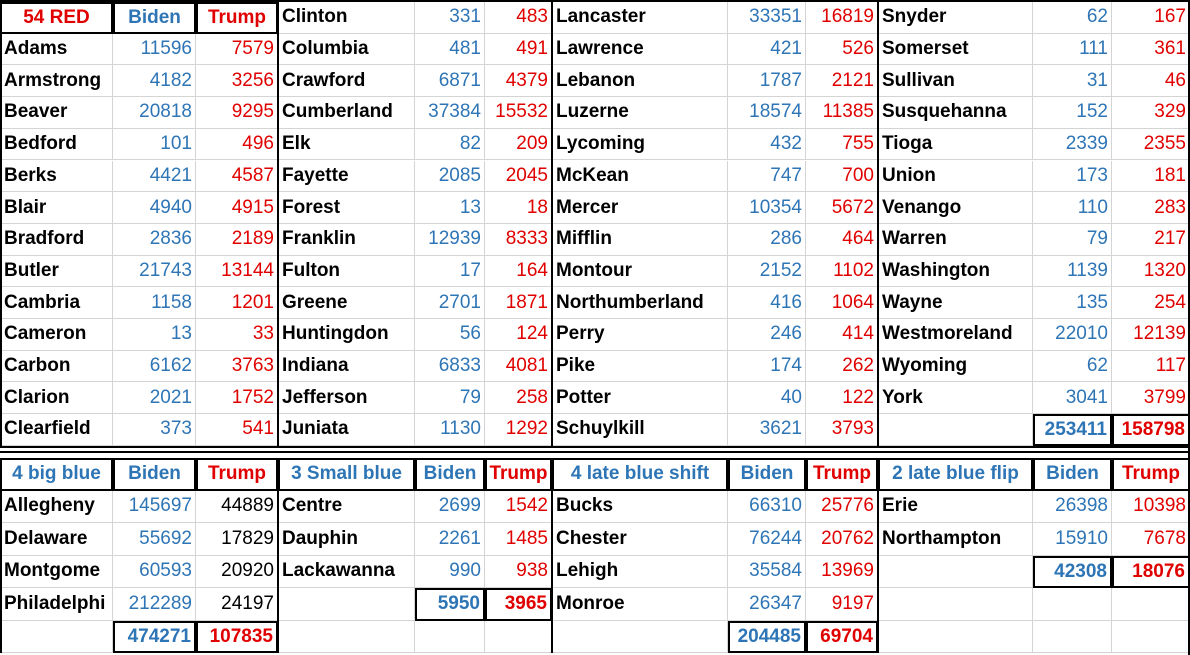 Image resolution: width=1190 pixels, height=655 pixels. What do you see at coordinates (640, 49) in the screenshot?
I see `county-name: Lawrence` at bounding box center [640, 49].